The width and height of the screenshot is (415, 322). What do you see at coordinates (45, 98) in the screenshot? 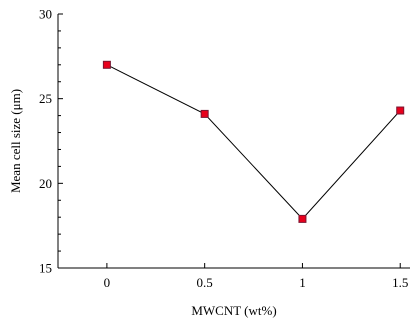
I see `y-tick-label: 25` at bounding box center [45, 98].